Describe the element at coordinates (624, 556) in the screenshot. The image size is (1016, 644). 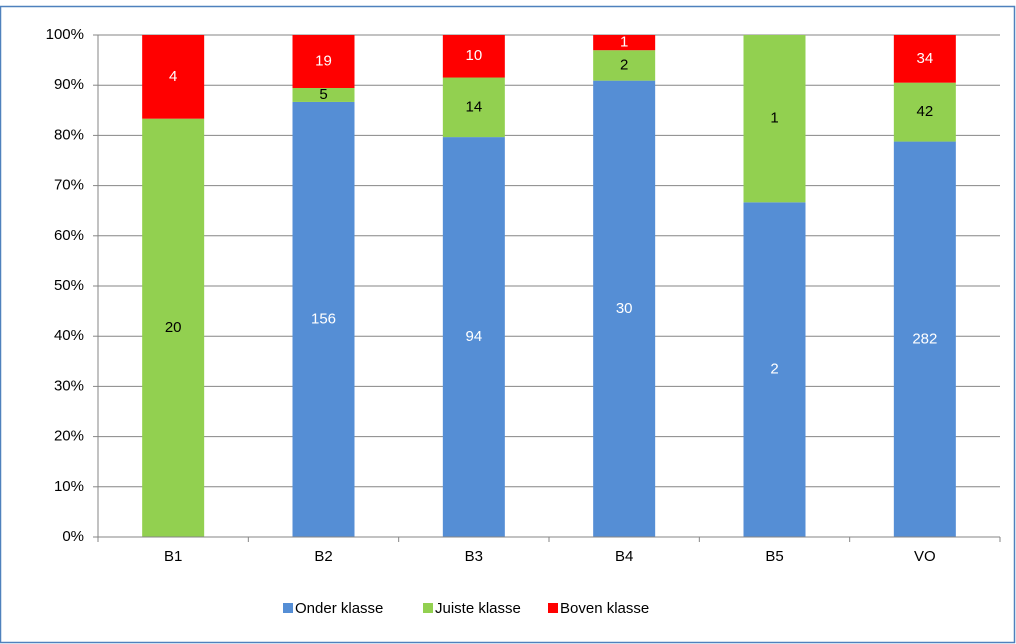
I see `x-tick-label: B4` at that location.